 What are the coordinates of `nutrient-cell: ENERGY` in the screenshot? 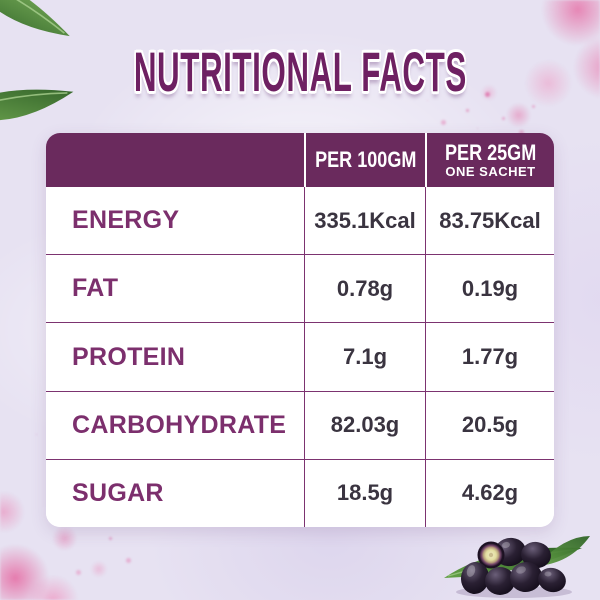 It's located at (175, 220).